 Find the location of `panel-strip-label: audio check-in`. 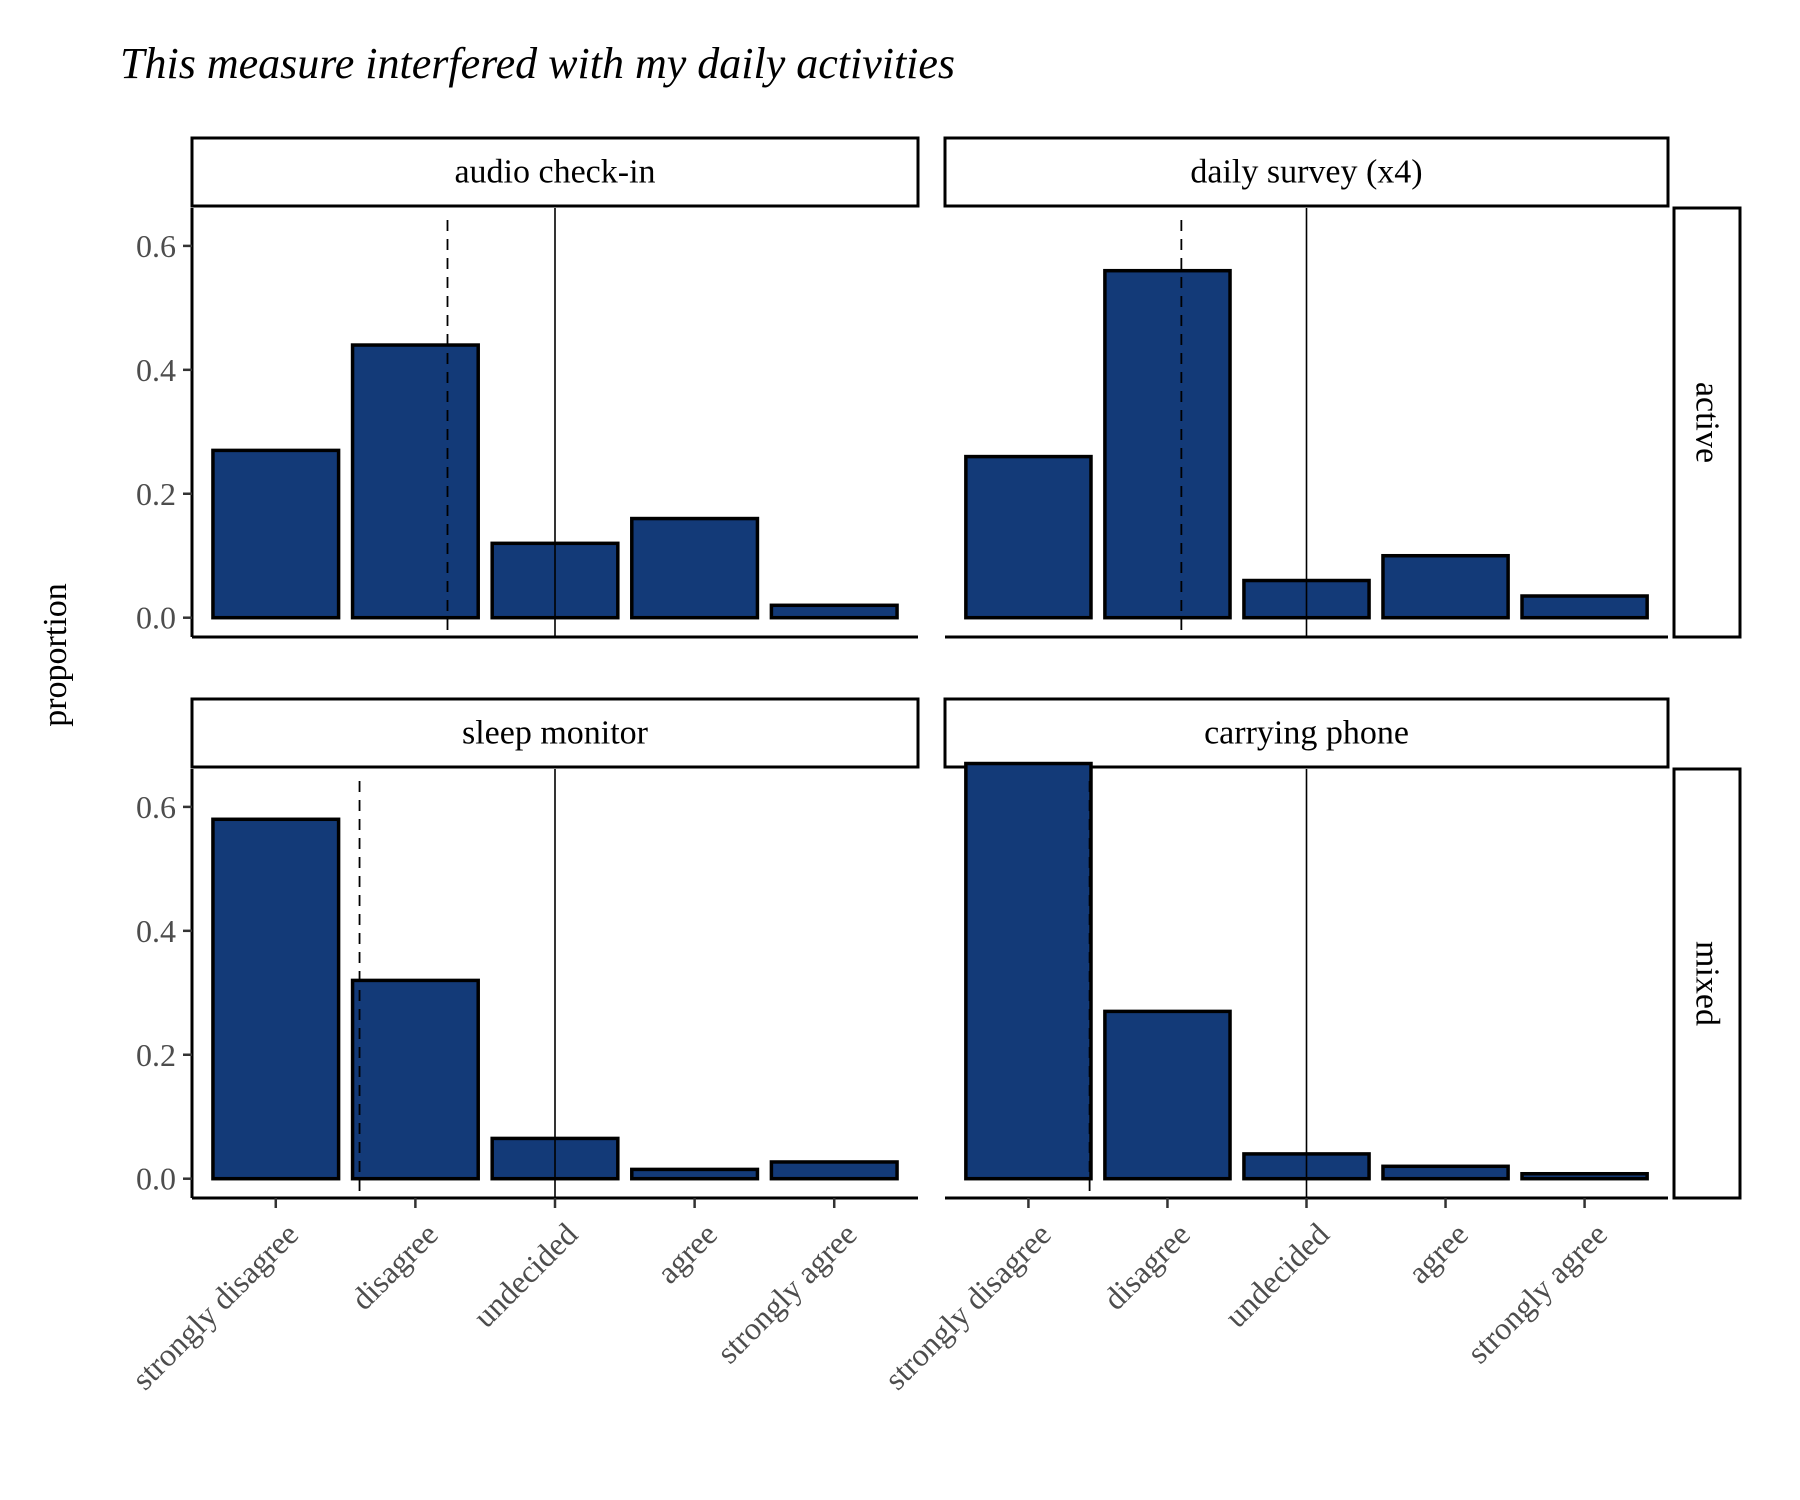

panel-strip-label: audio check-in is located at coordinates (554, 172).